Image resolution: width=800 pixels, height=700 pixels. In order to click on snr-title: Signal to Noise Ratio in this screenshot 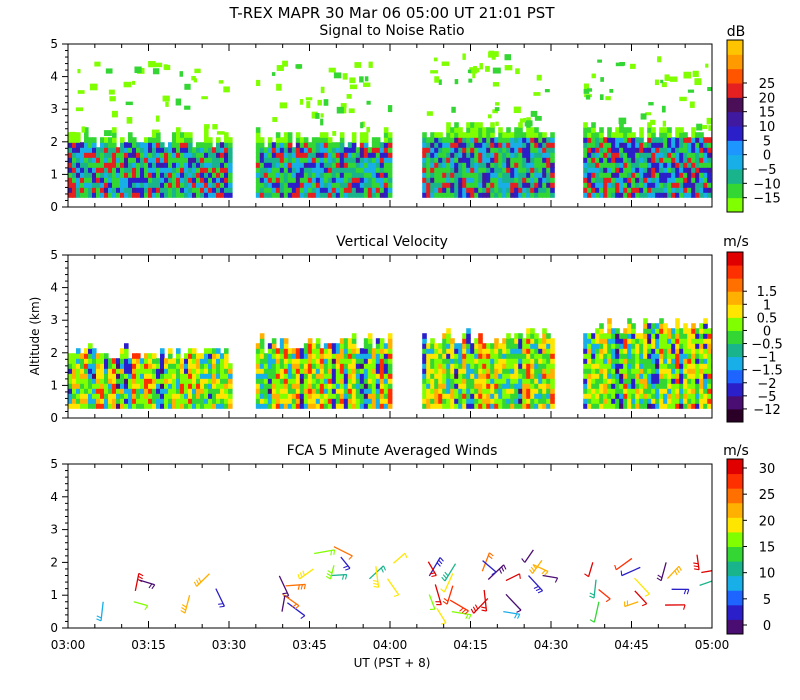, I will do `click(391, 31)`.